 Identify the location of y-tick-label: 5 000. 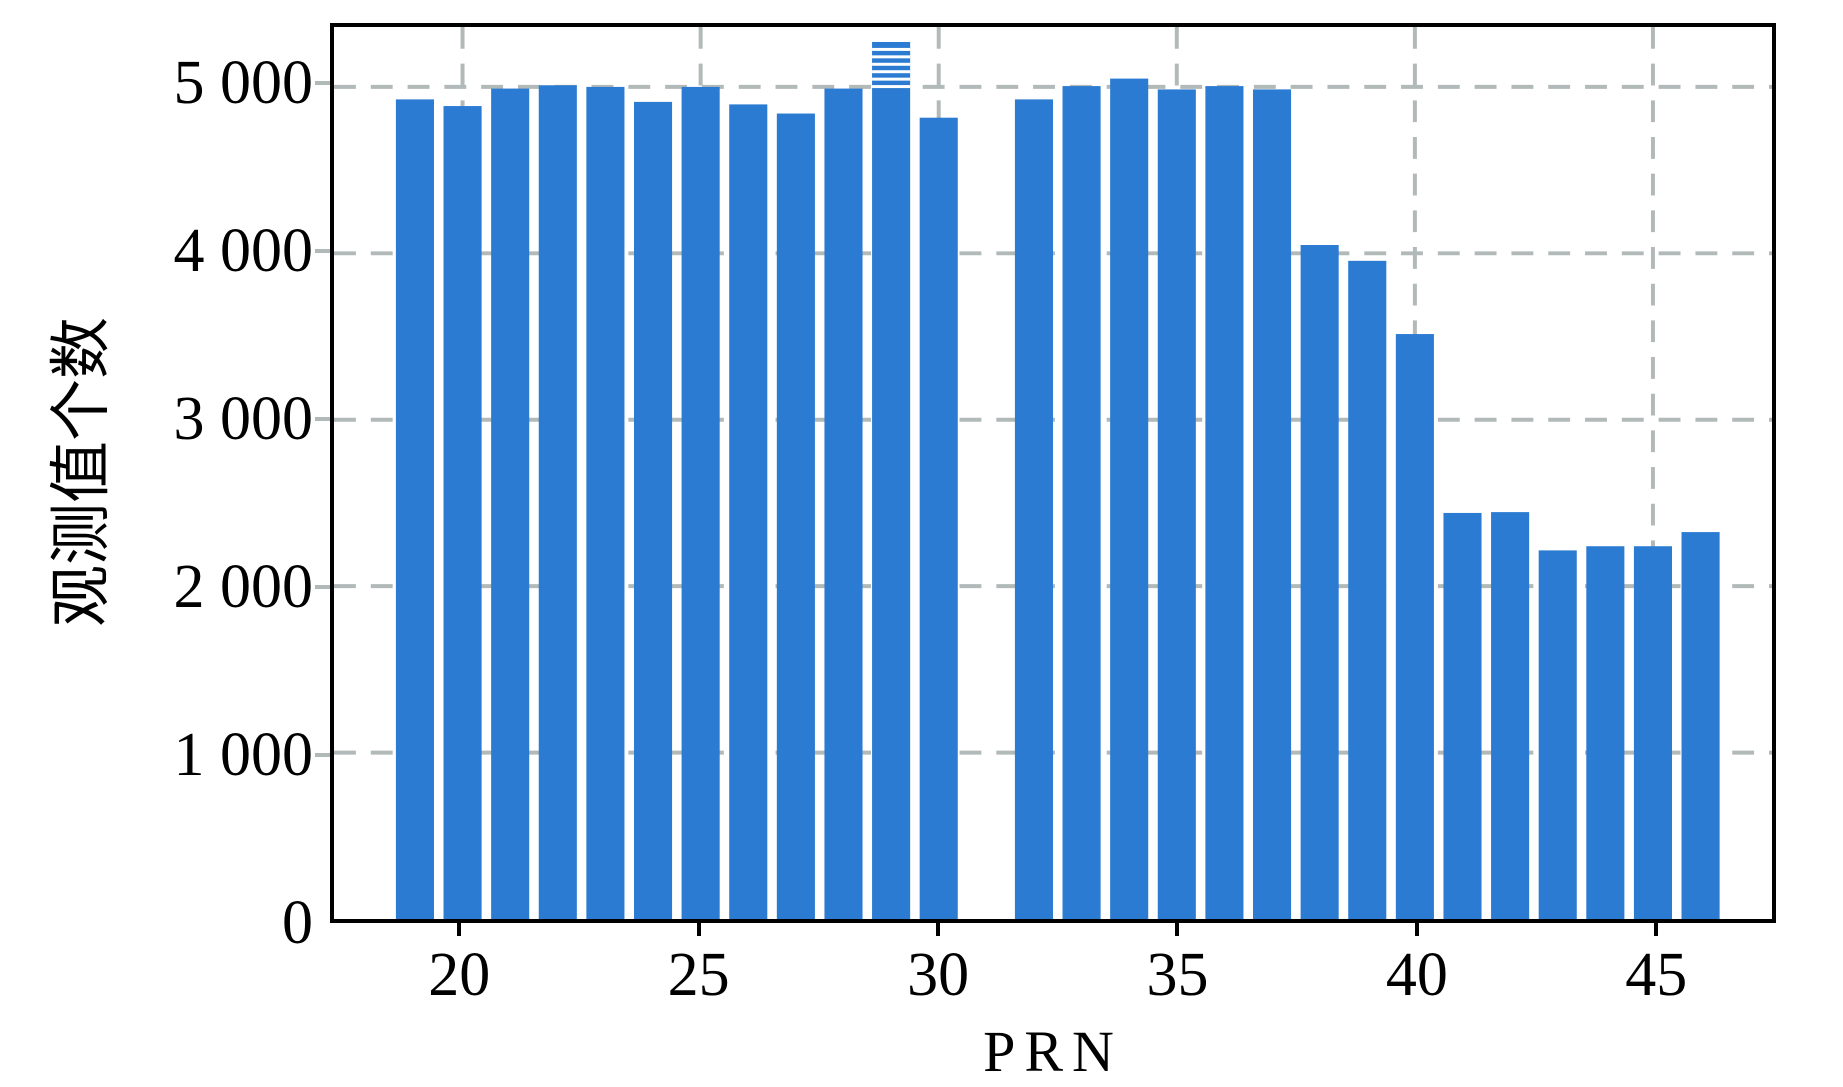
(243, 83).